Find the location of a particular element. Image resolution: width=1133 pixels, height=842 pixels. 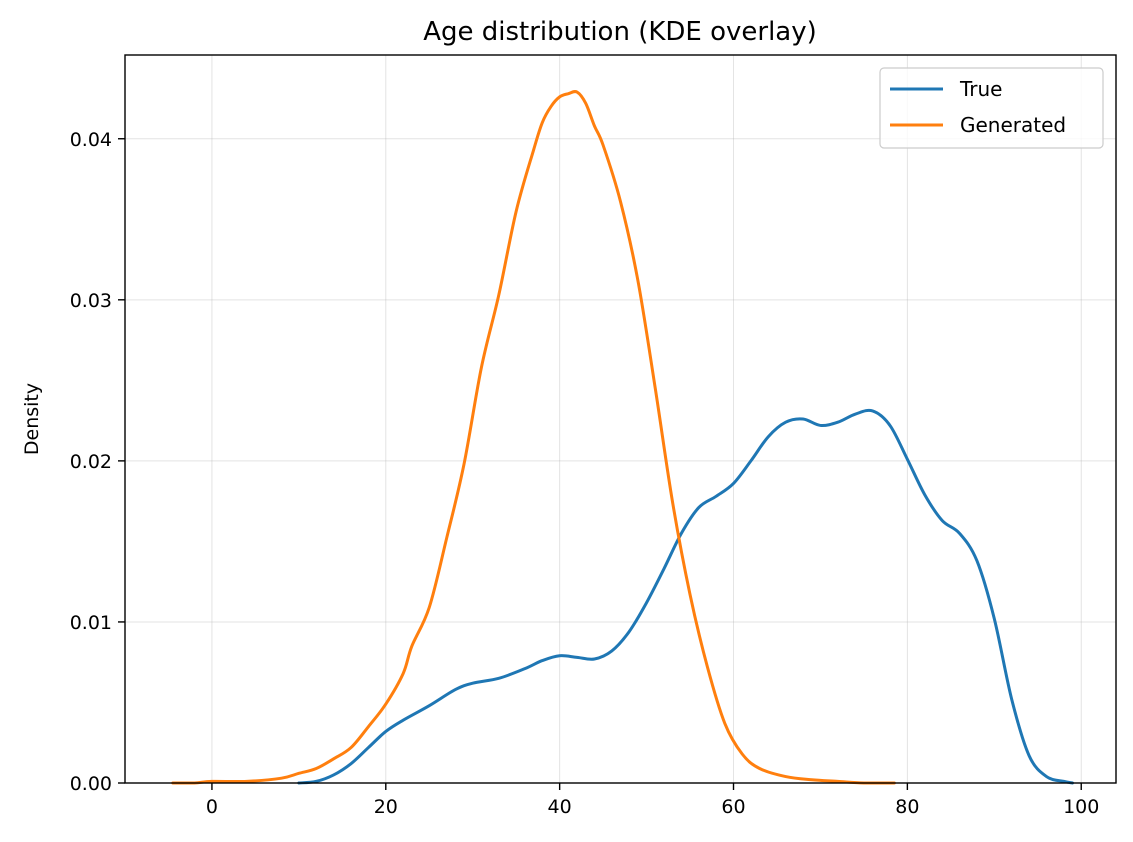

x-tick-label: 40 is located at coordinates (560, 807).